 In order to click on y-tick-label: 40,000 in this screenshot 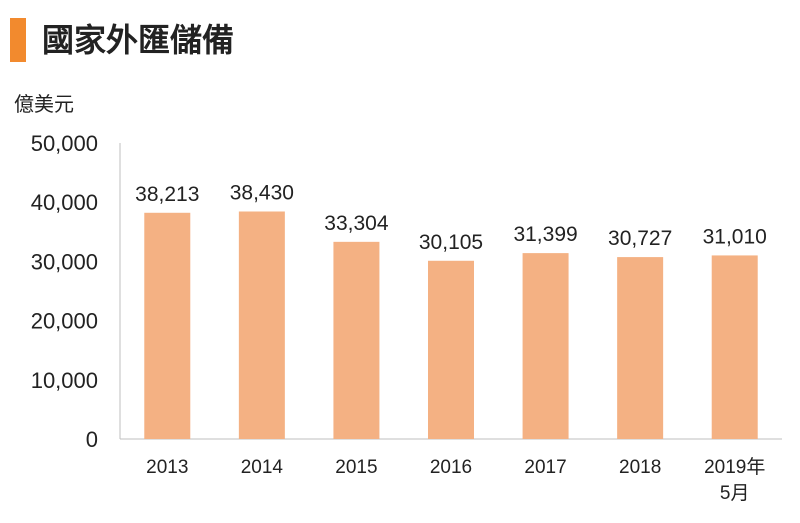, I will do `click(64, 202)`.